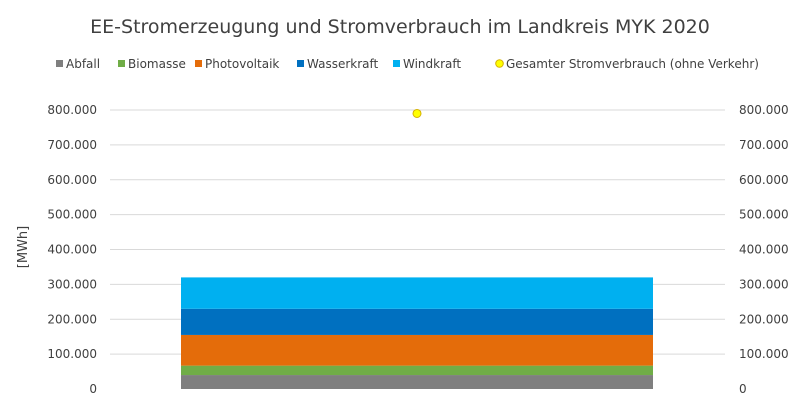 This screenshot has height=406, width=800. Describe the element at coordinates (93, 389) in the screenshot. I see `y-tick-label-left: 0` at that location.